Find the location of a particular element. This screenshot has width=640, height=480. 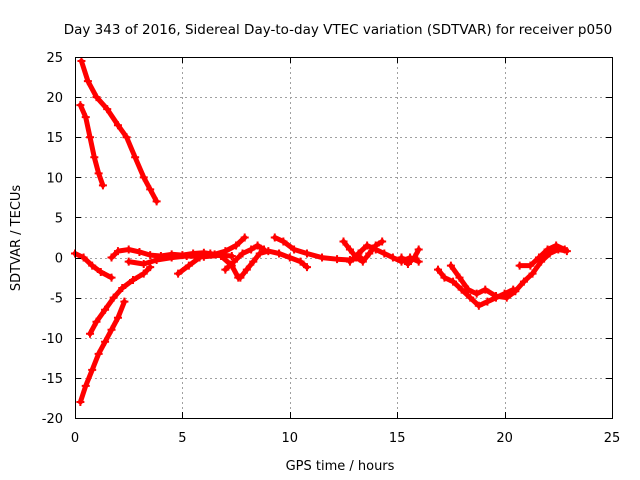

y-tick-label: 20 is located at coordinates (54, 98).